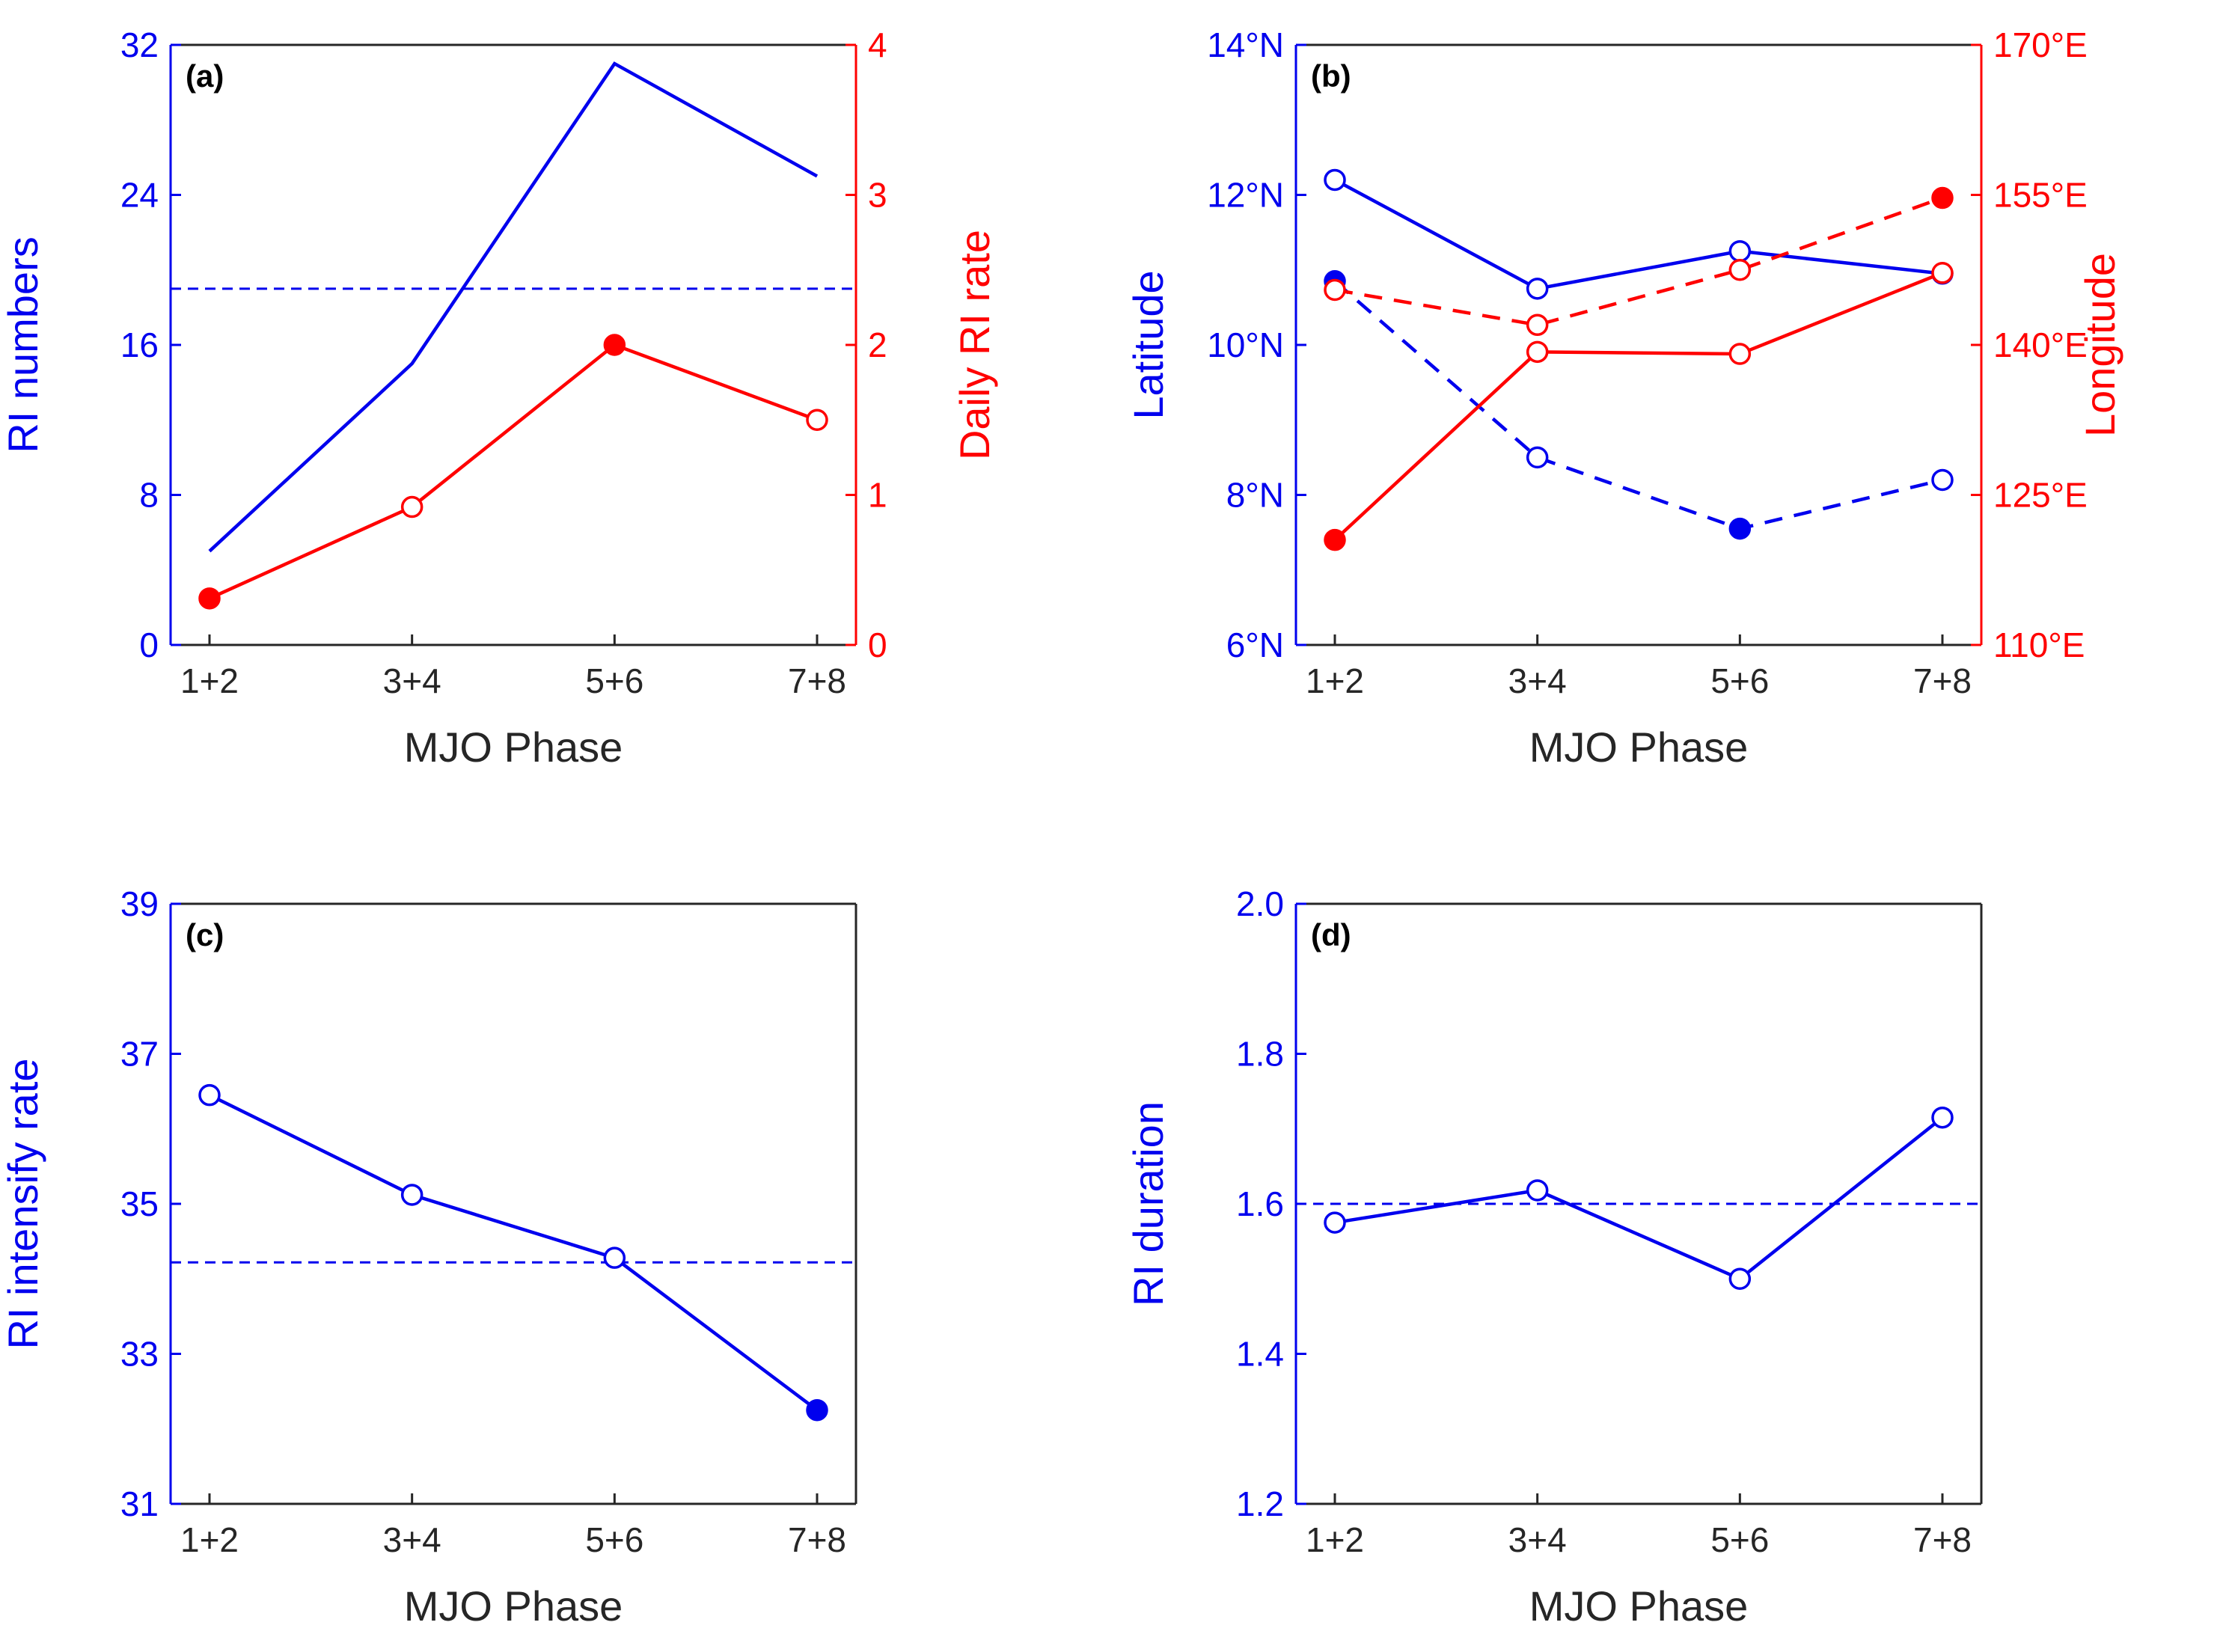  What do you see at coordinates (23, 344) in the screenshot?
I see `left-y-axis-title: RI numbers` at bounding box center [23, 344].